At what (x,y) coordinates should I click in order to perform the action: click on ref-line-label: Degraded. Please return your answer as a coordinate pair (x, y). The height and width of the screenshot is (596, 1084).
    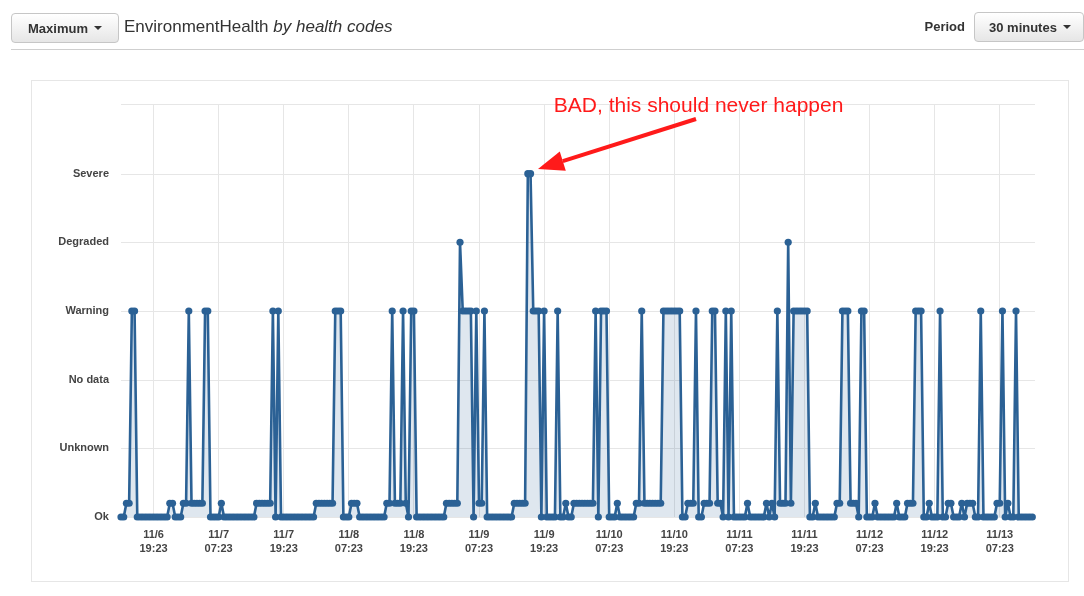
    Looking at the image, I should click on (83, 241).